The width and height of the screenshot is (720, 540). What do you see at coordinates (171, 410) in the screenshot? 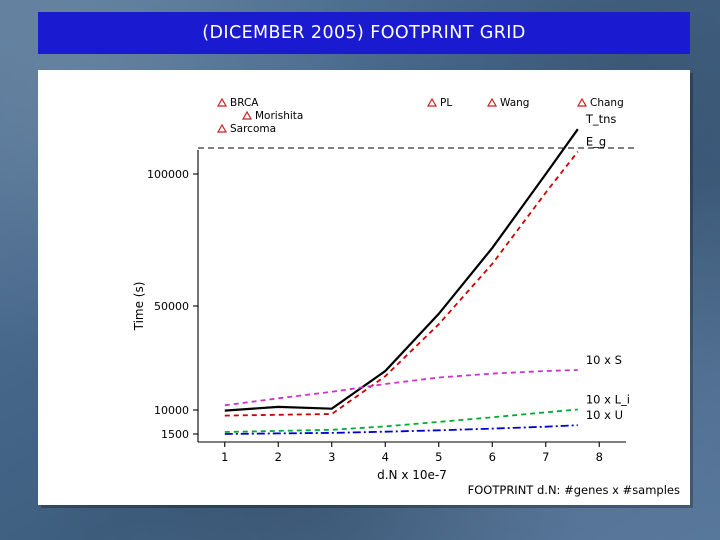
I see `y-tick-label: 10000` at bounding box center [171, 410].